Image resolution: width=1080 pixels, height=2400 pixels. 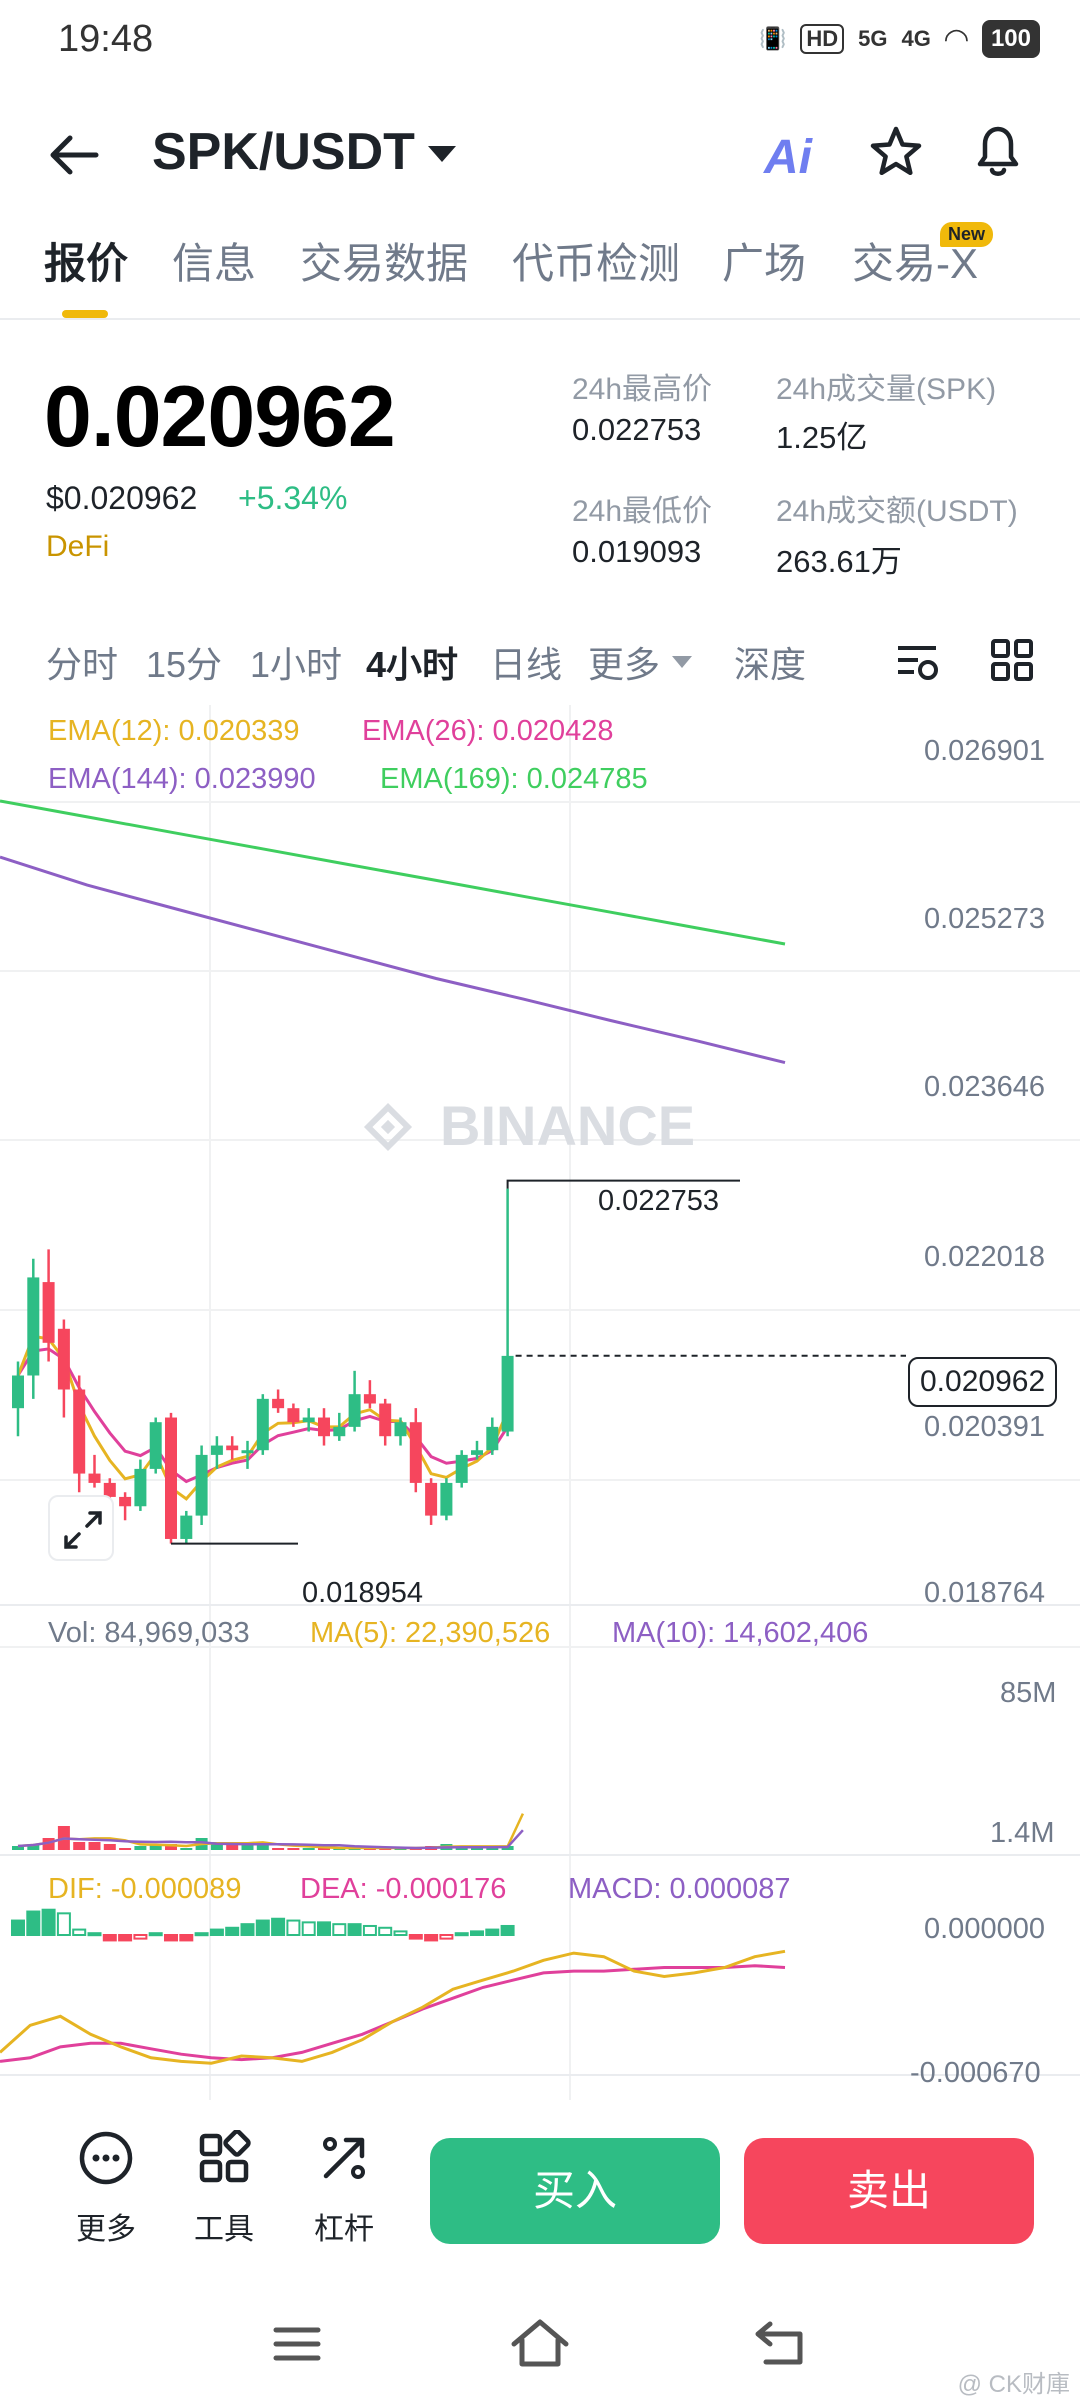 What do you see at coordinates (984, 1257) in the screenshot?
I see `price-axis-label: 0.022018` at bounding box center [984, 1257].